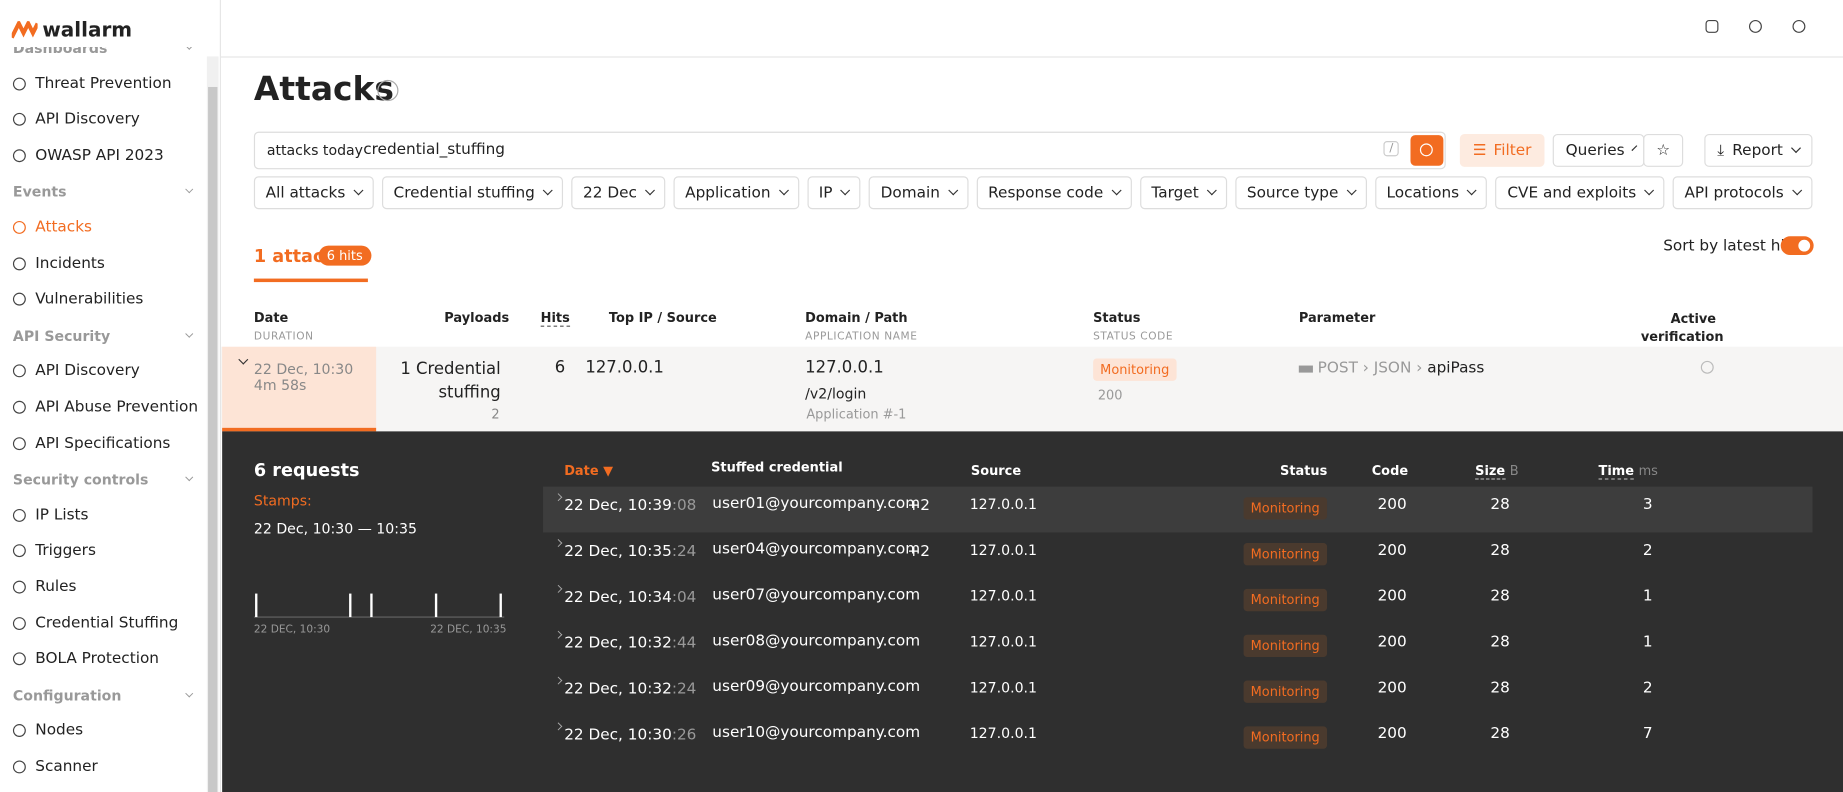 The height and width of the screenshot is (792, 1843). What do you see at coordinates (104, 695) in the screenshot?
I see `nav-section: Configuration` at bounding box center [104, 695].